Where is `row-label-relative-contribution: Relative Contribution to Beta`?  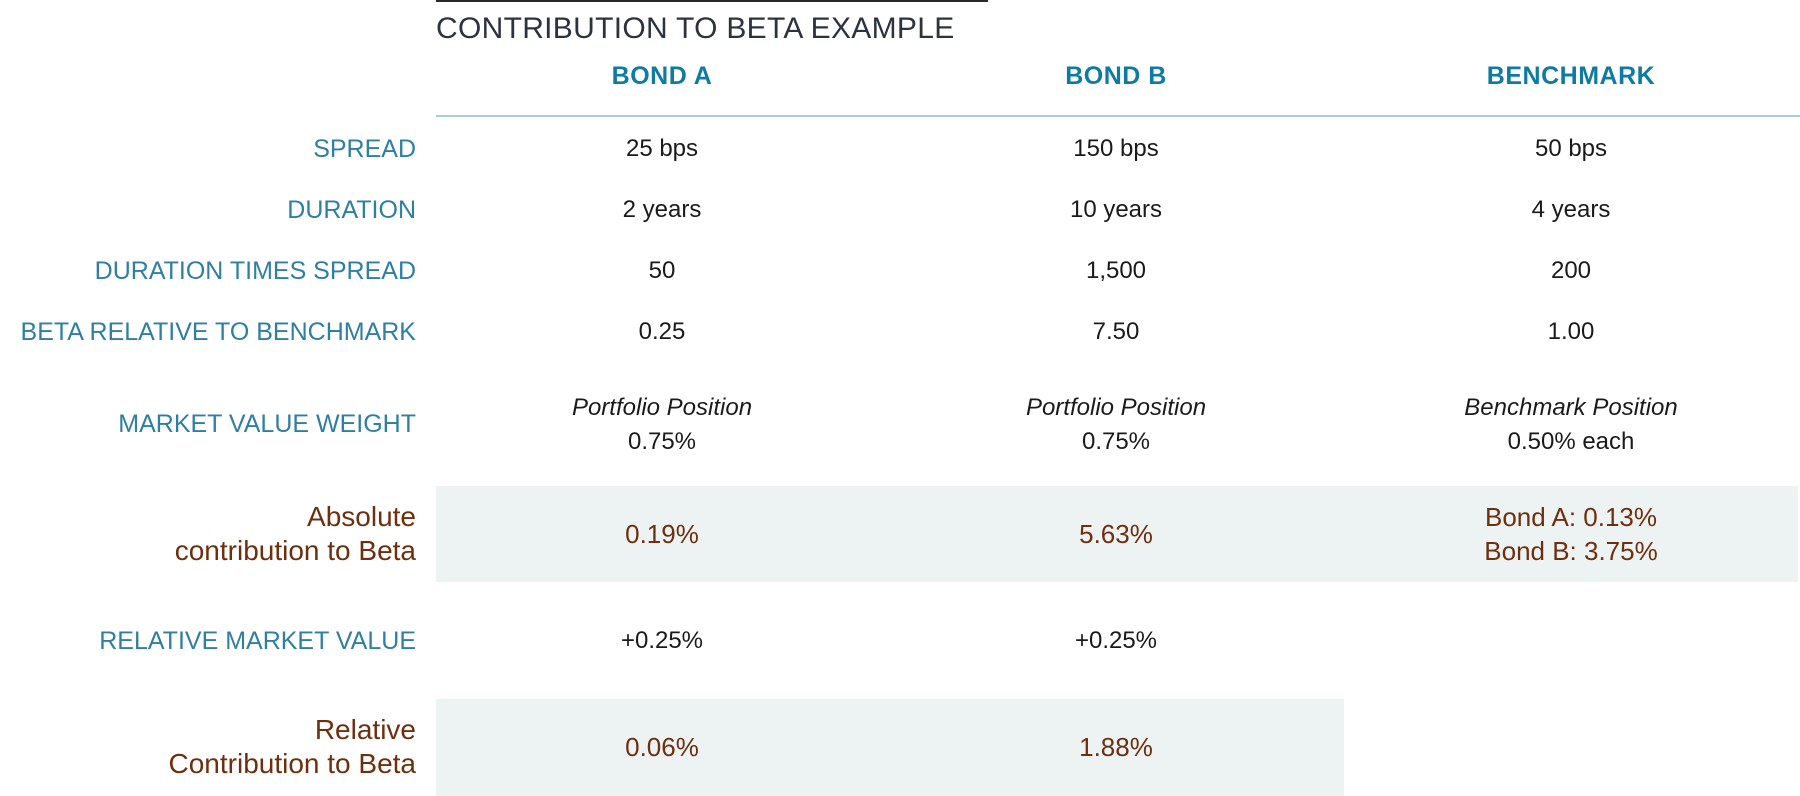
row-label-relative-contribution: Relative Contribution to Beta is located at coordinates (293, 747).